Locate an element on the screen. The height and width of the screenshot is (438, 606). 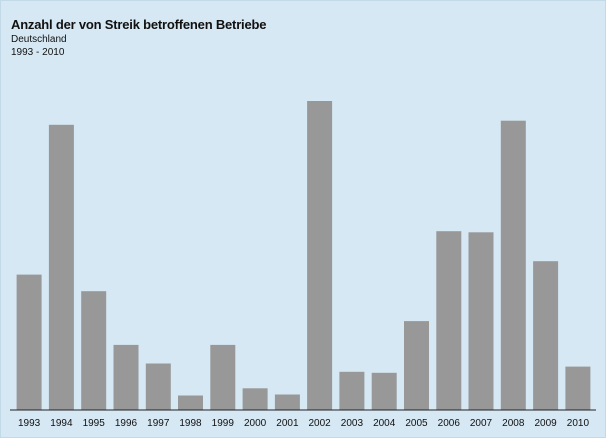
x-tick-label: 2007 is located at coordinates (481, 423).